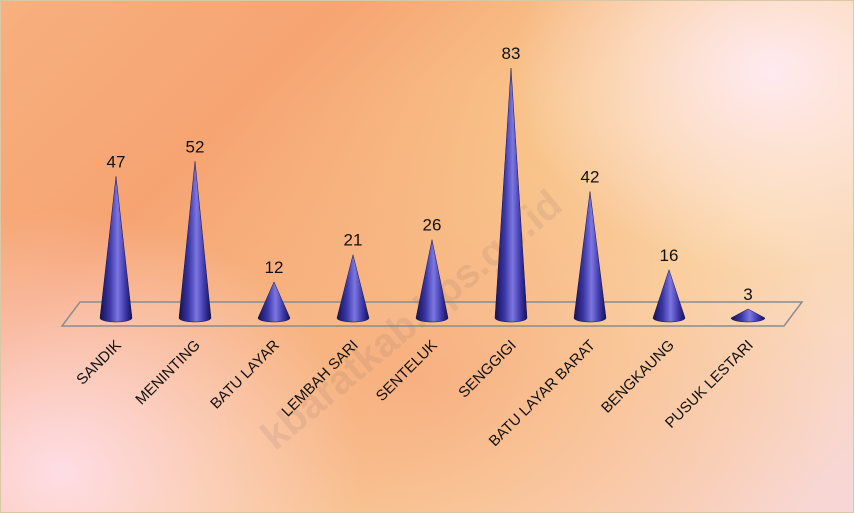  Describe the element at coordinates (168, 373) in the screenshot. I see `category-label-meninting: MENINTING` at that location.